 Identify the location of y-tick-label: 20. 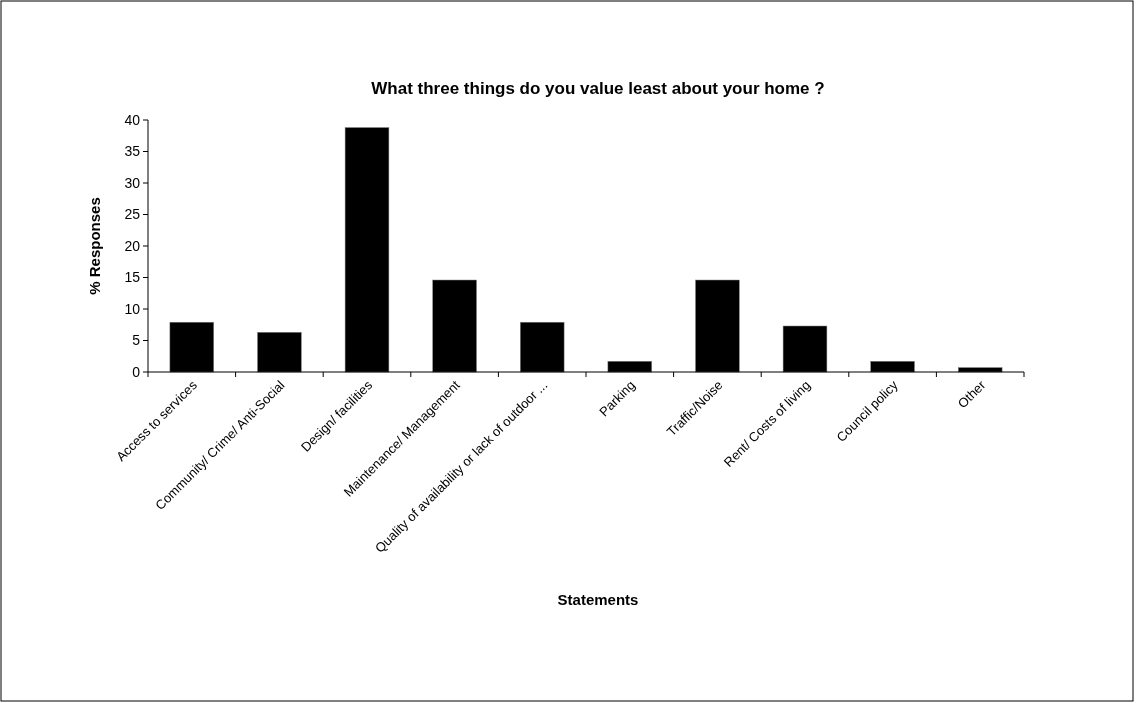
(132, 245).